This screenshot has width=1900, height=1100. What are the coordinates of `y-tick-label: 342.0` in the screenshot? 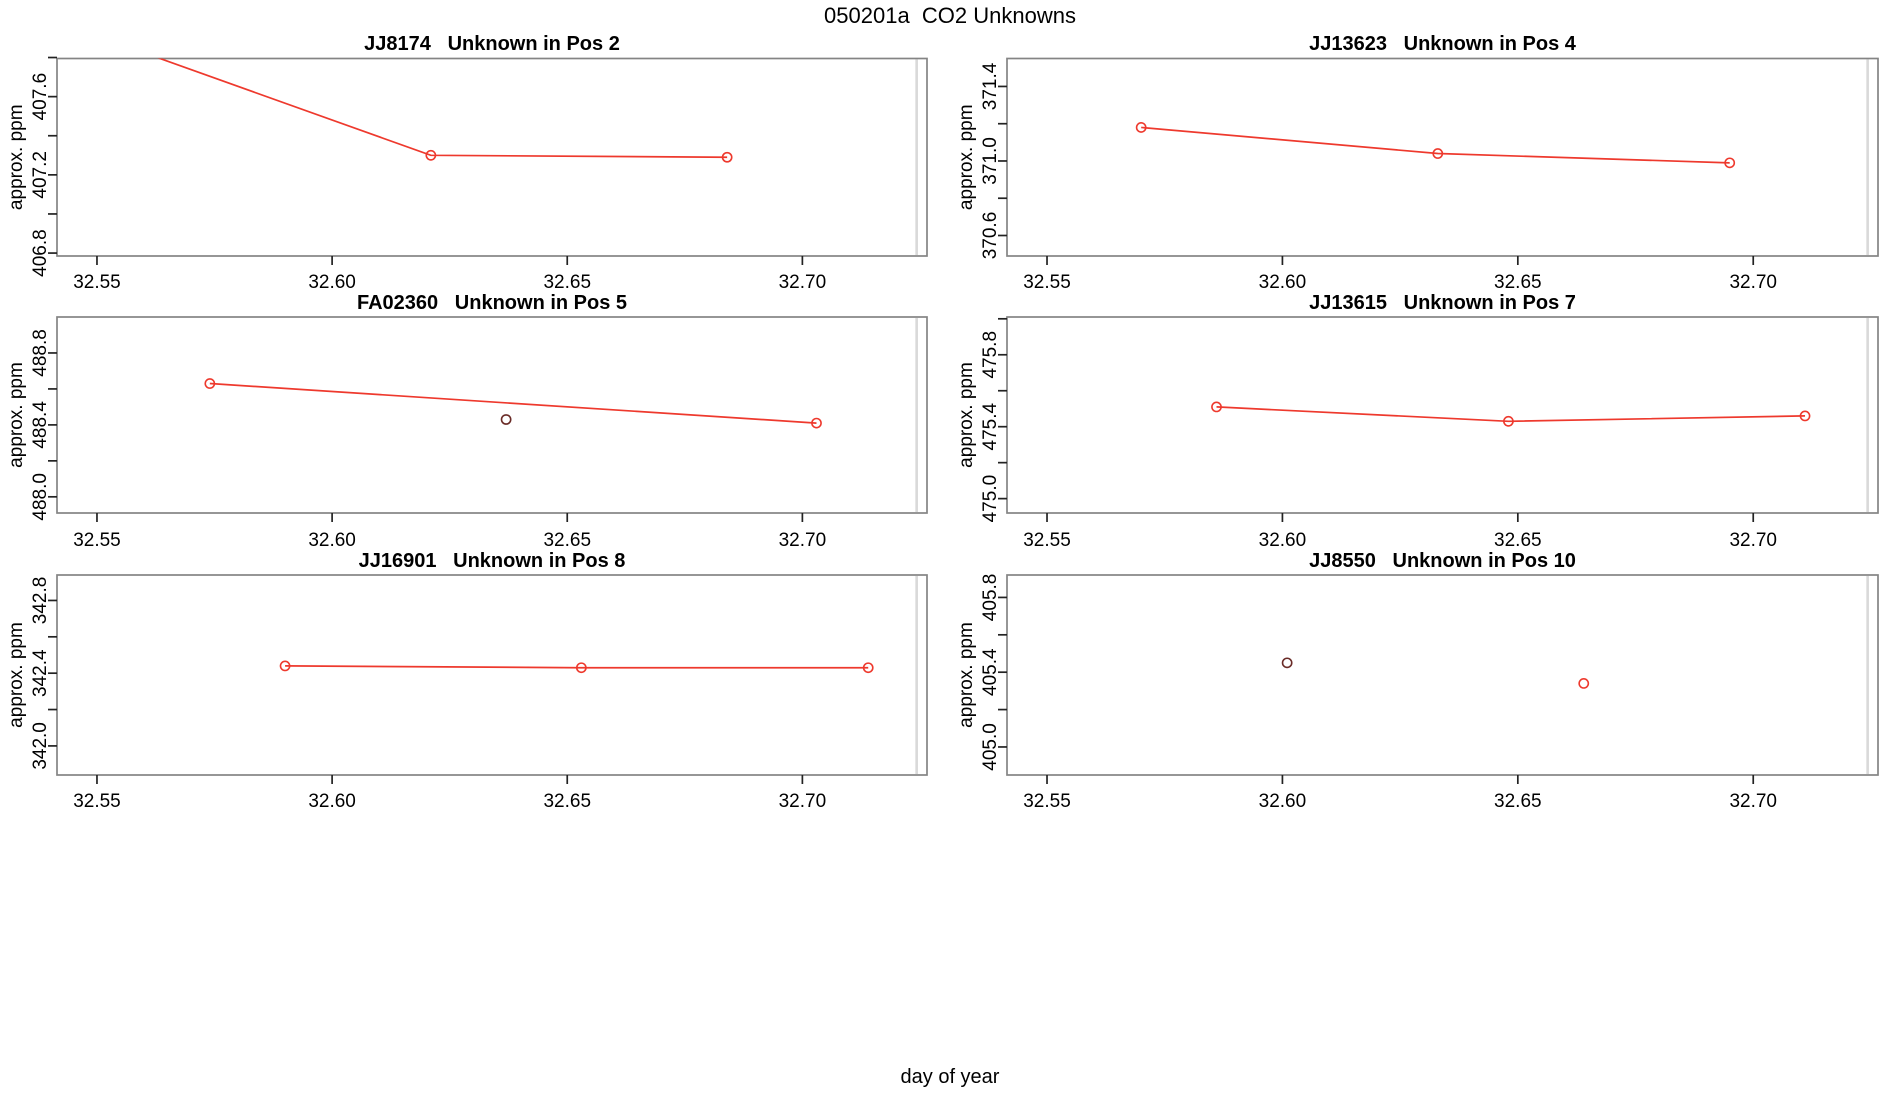 It's located at (40, 746).